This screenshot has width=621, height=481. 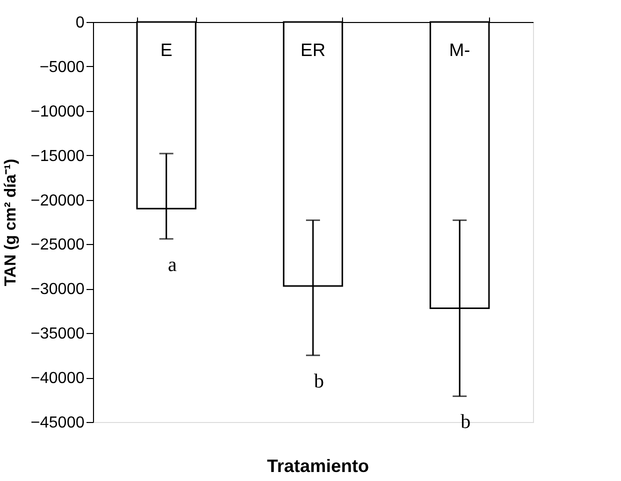 What do you see at coordinates (166, 50) in the screenshot?
I see `x-tick-label: E` at bounding box center [166, 50].